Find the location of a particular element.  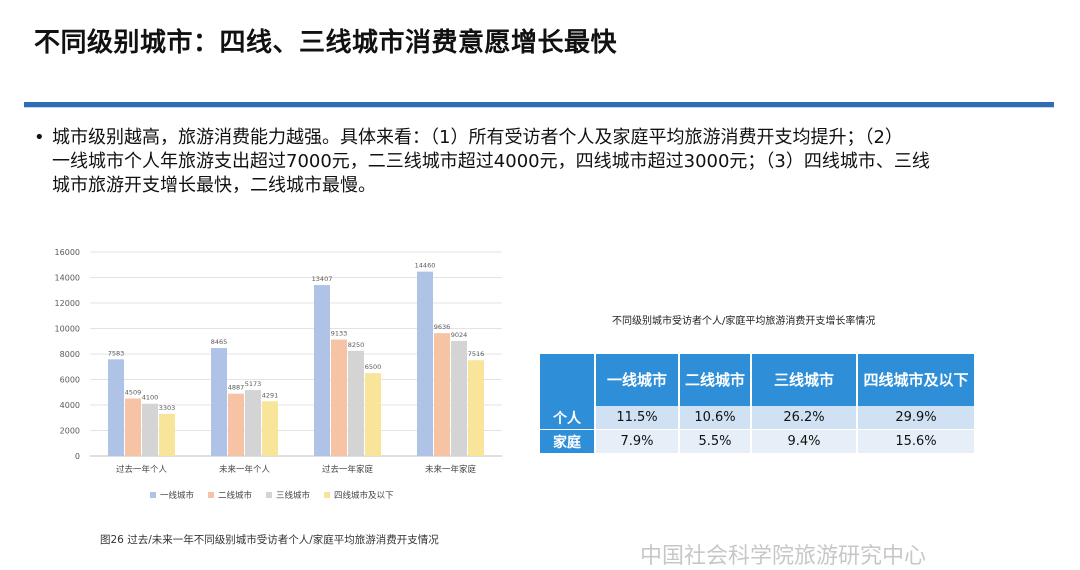

data-label: 9024 is located at coordinates (459, 335).